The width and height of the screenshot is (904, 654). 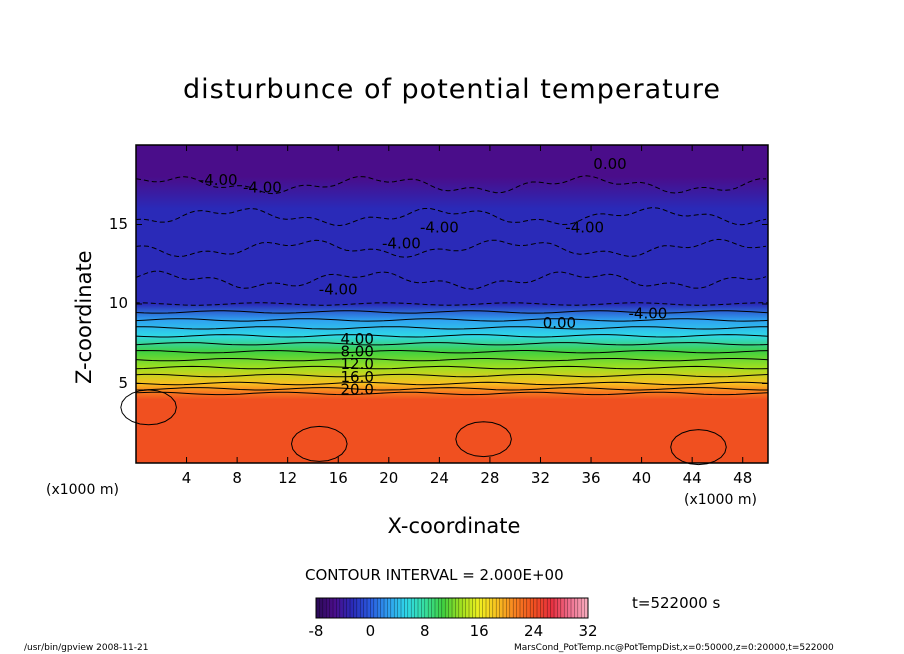 What do you see at coordinates (356, 390) in the screenshot?
I see `contour-label: 20.0` at bounding box center [356, 390].